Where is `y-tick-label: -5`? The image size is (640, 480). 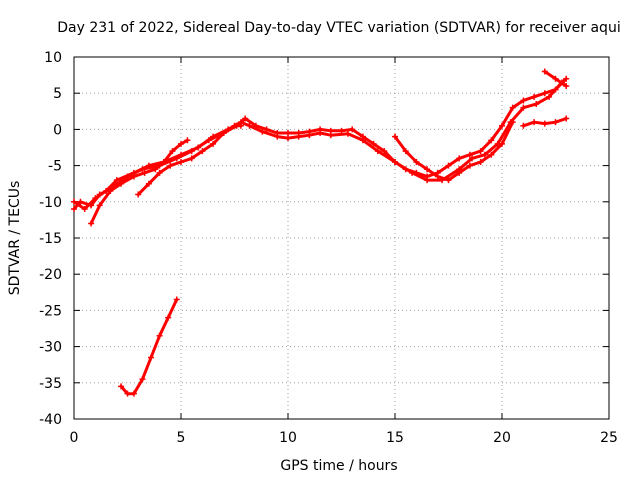 y-tick-label: -5 is located at coordinates (55, 167).